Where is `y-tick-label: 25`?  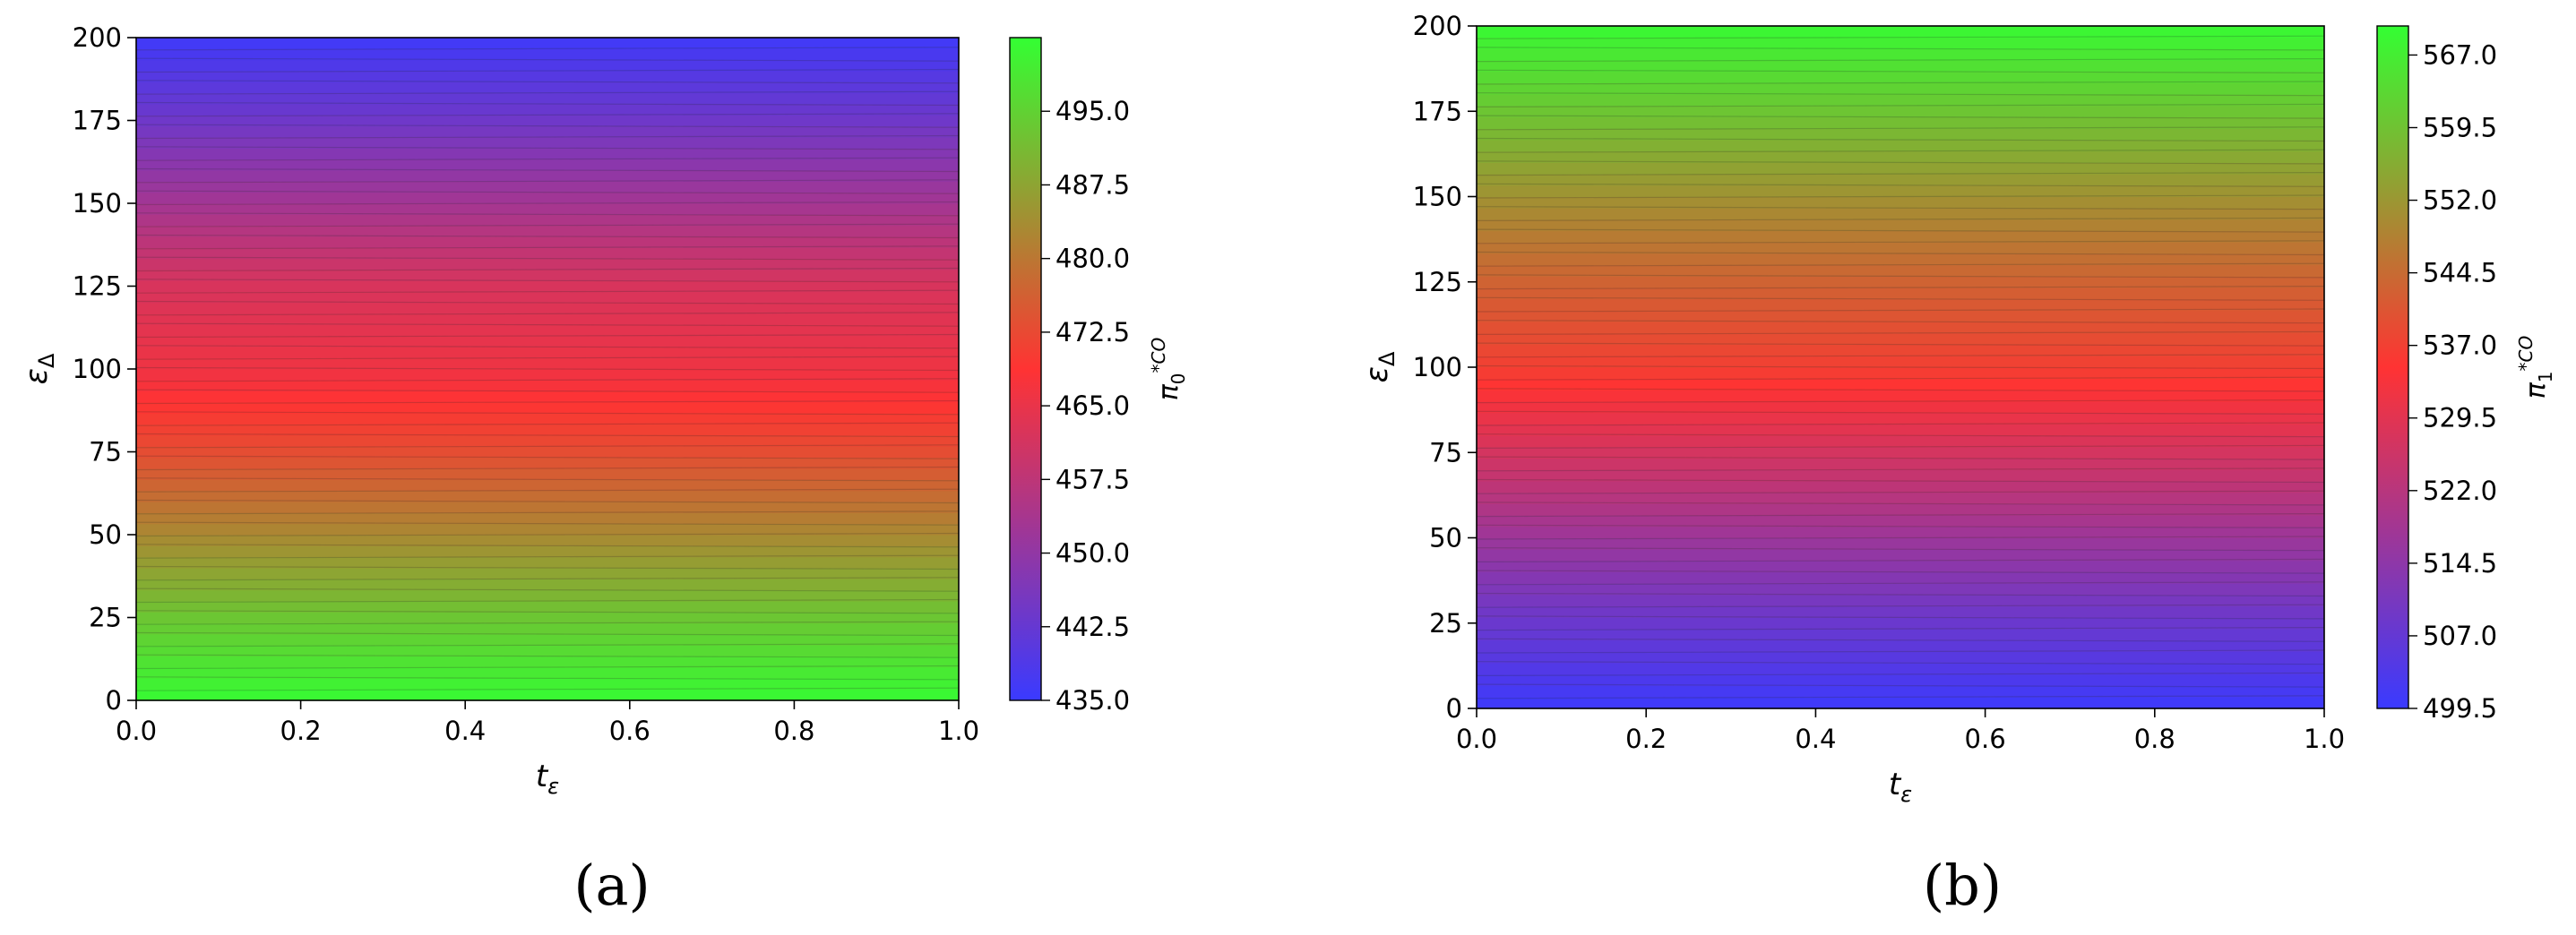 y-tick-label: 25 is located at coordinates (106, 618).